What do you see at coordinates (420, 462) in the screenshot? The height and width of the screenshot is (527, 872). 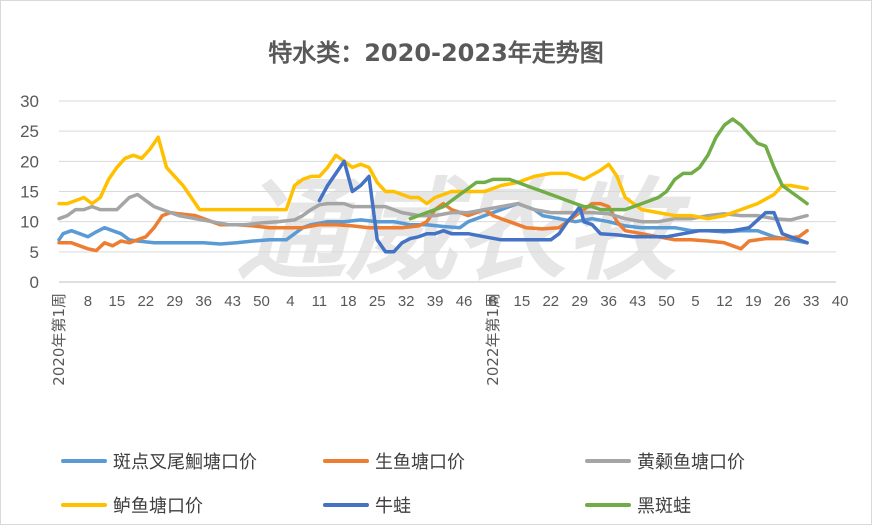 I see `legend-label: 生鱼塘口价` at bounding box center [420, 462].